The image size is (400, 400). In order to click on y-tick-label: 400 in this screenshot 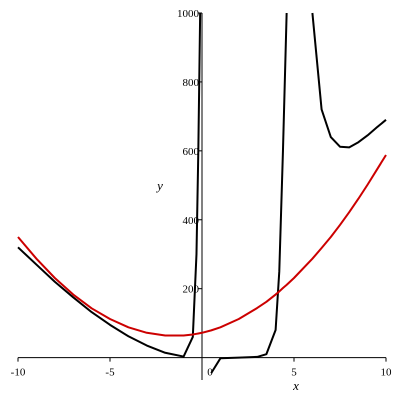, I will do `click(191, 221)`.